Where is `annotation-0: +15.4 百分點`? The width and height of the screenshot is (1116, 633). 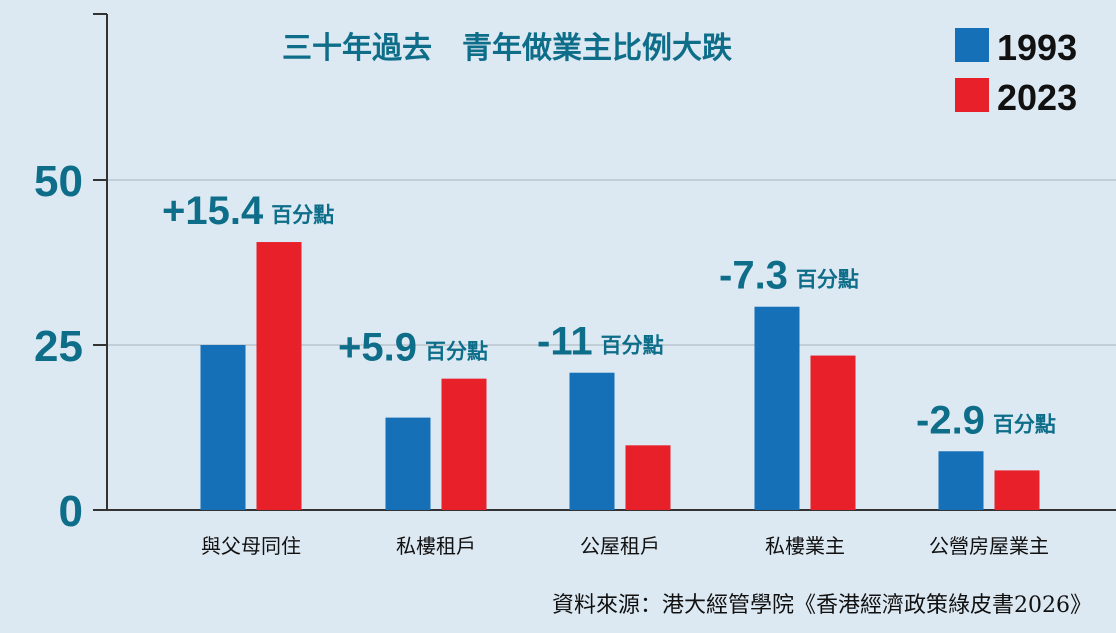 annotation-0: +15.4 百分點 is located at coordinates (248, 211).